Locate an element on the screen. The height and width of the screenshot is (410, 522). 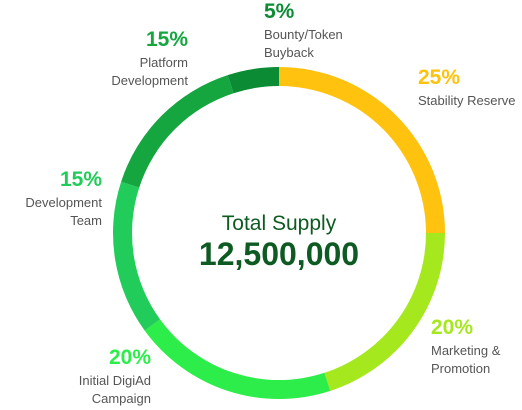
segment-label: 20% Marketing & Promotion is located at coordinates (476, 347).